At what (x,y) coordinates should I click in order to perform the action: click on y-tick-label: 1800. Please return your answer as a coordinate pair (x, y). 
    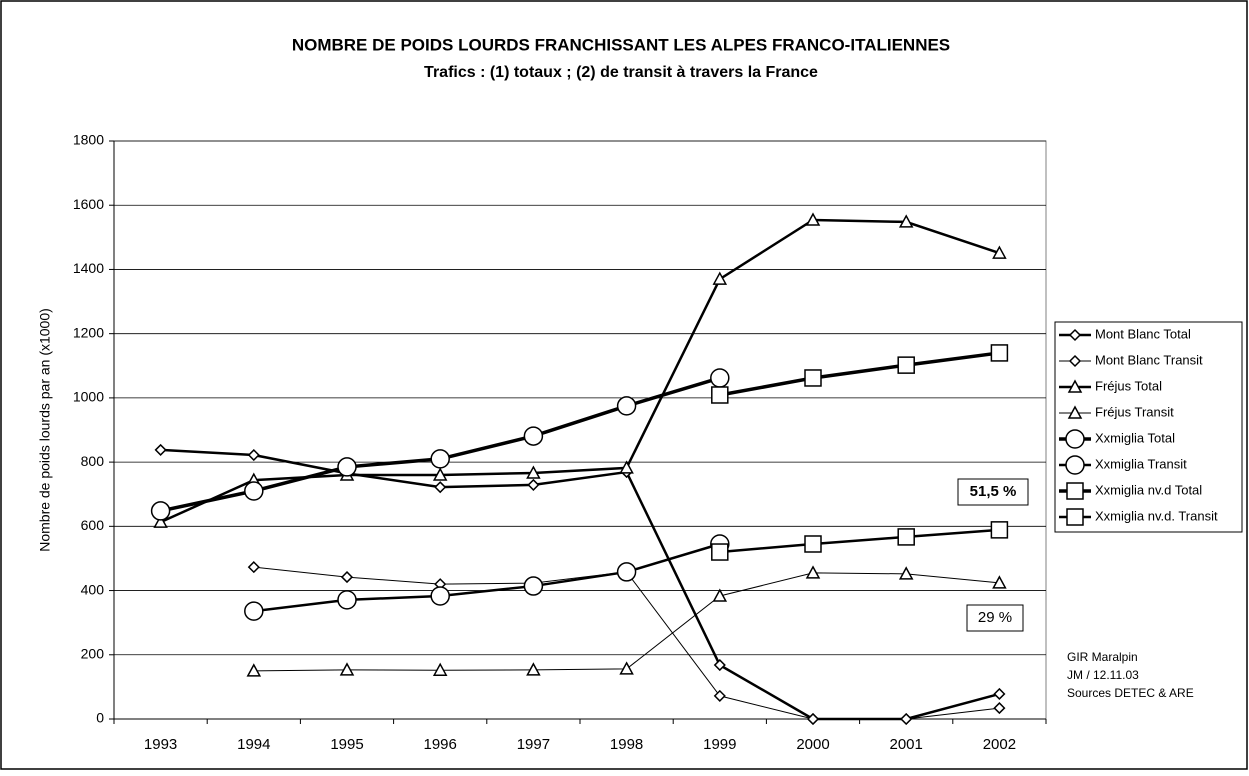
    Looking at the image, I should click on (88, 140).